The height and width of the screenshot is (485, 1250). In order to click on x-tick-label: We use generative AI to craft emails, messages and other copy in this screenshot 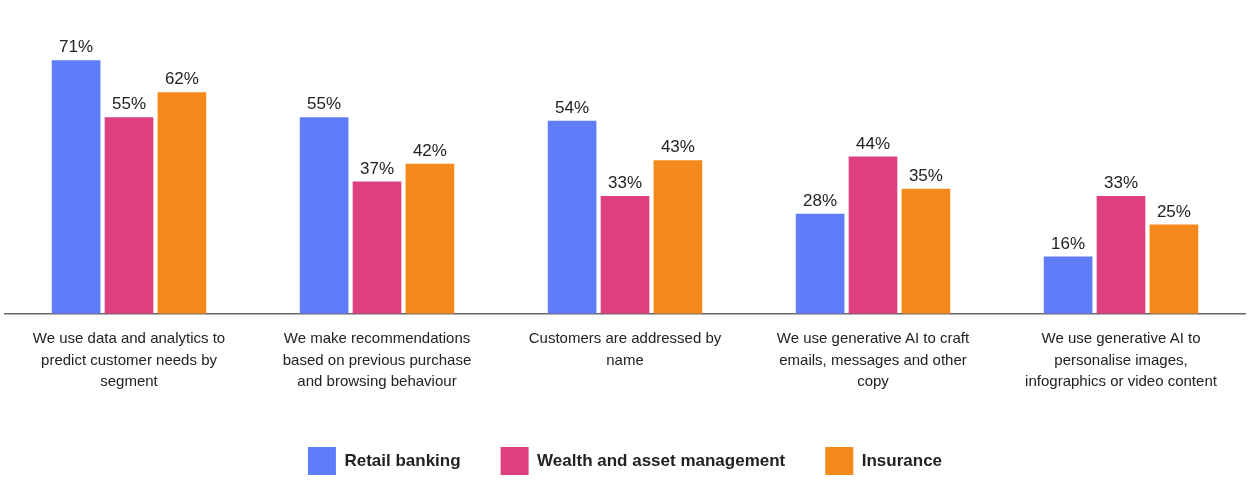, I will do `click(873, 359)`.